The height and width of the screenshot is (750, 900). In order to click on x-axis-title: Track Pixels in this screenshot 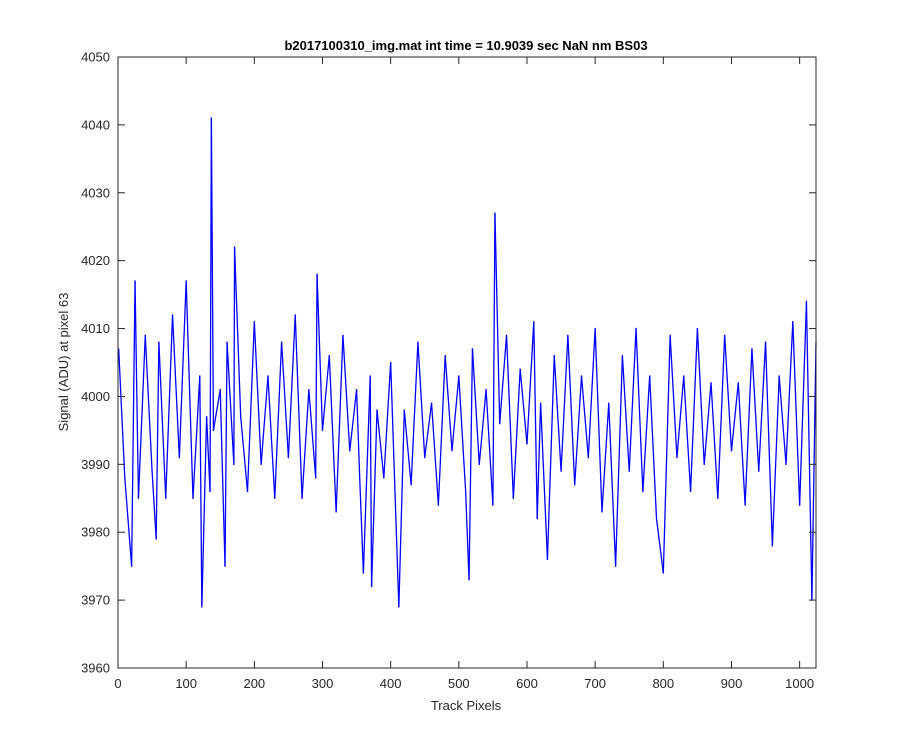, I will do `click(466, 705)`.